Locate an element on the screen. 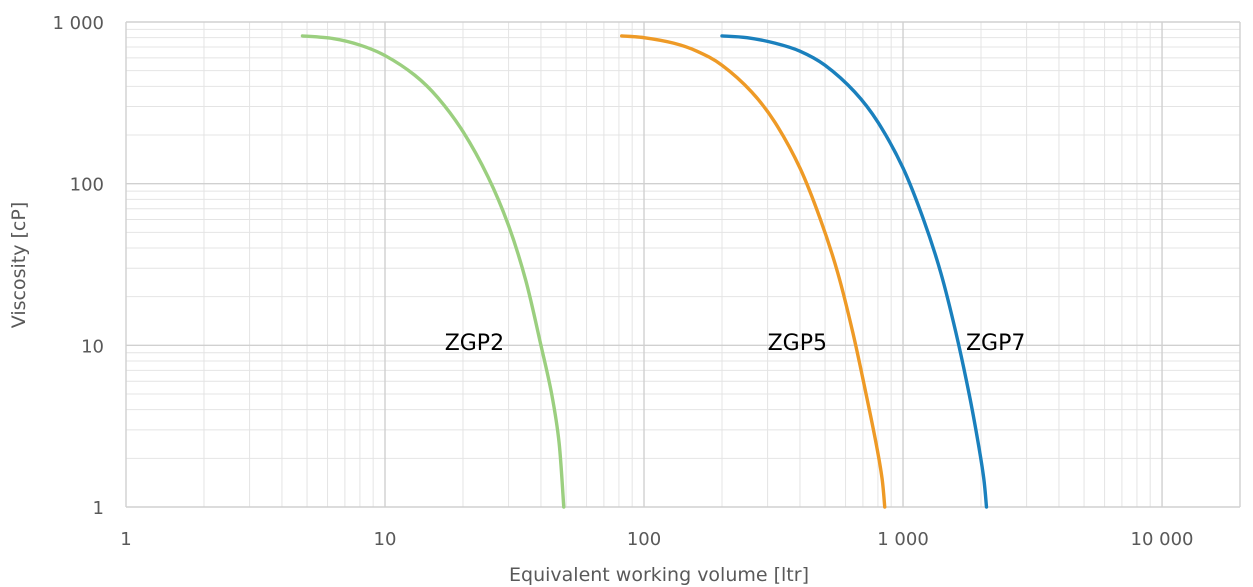 This screenshot has width=1253, height=587. x-tick-label: 1 is located at coordinates (125, 539).